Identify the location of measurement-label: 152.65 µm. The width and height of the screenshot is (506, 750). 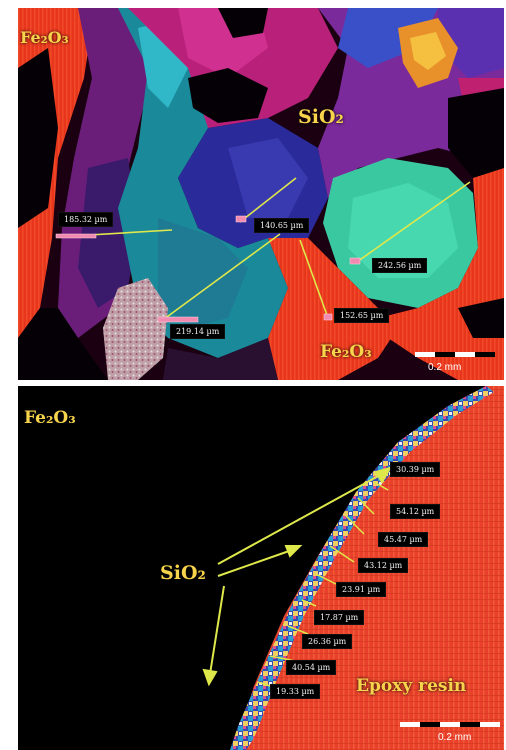
(362, 315).